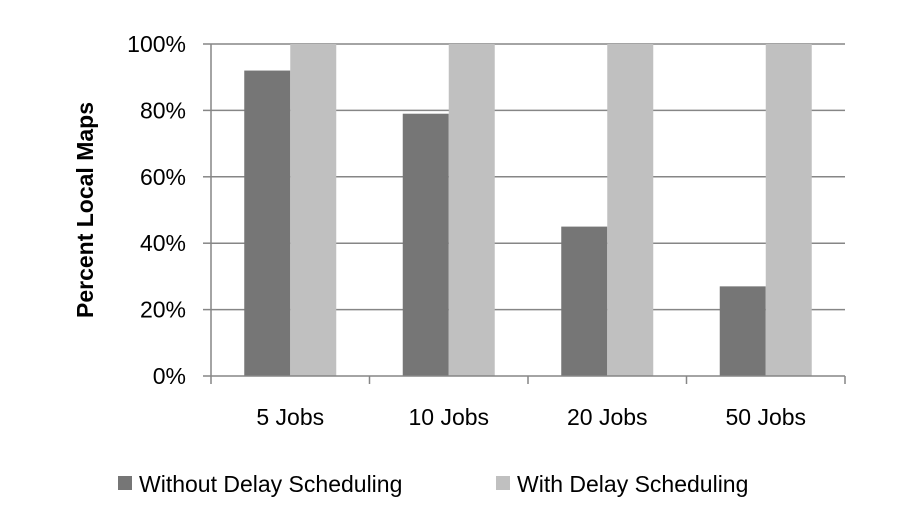 The image size is (916, 532). What do you see at coordinates (85, 210) in the screenshot?
I see `y-axis-label: Percent Local Maps` at bounding box center [85, 210].